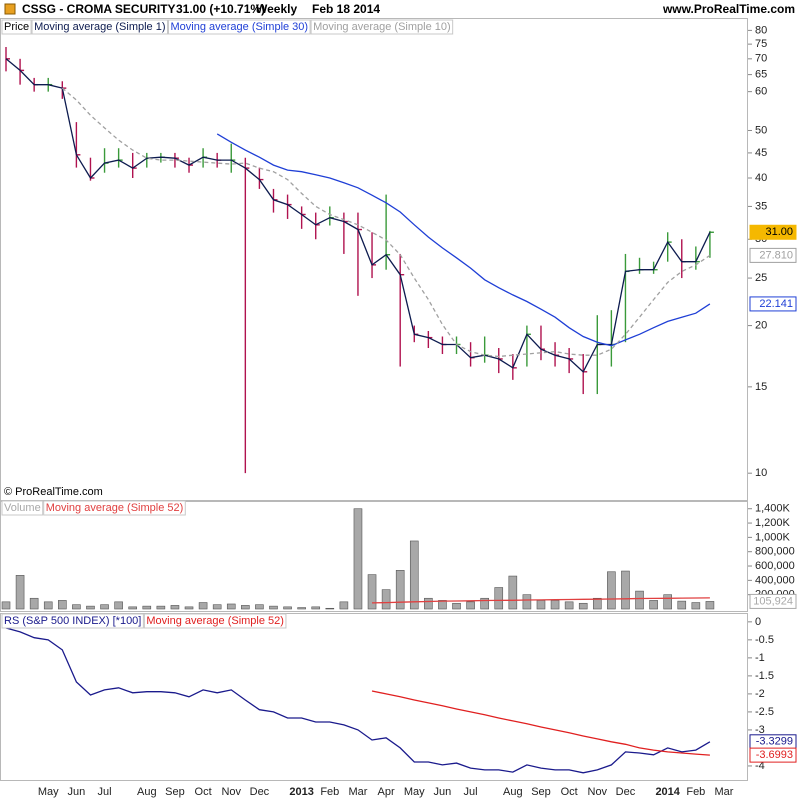 The width and height of the screenshot is (800, 800). Describe the element at coordinates (776, 304) in the screenshot. I see `value-label: 22.141` at that location.